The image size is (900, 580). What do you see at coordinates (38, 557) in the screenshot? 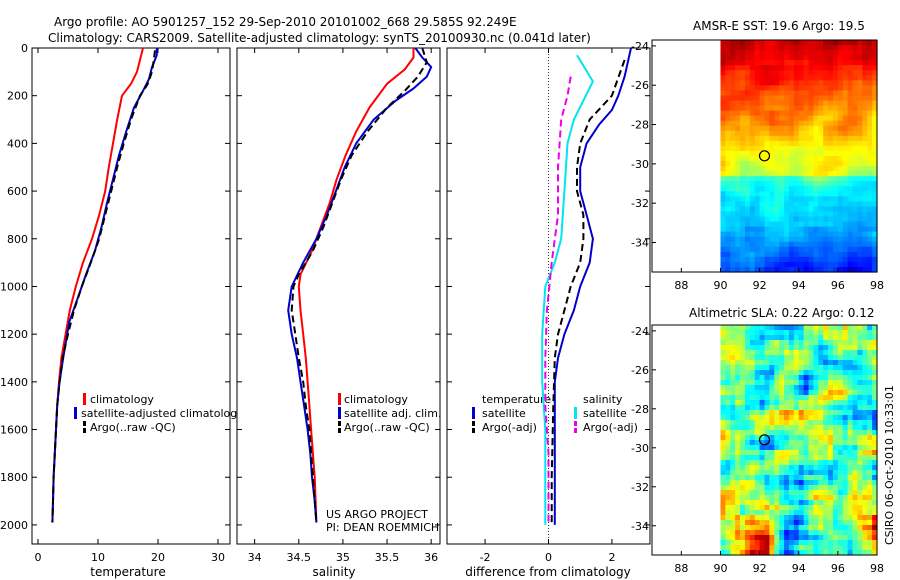
I see `x-tick-label: 0` at bounding box center [38, 557].